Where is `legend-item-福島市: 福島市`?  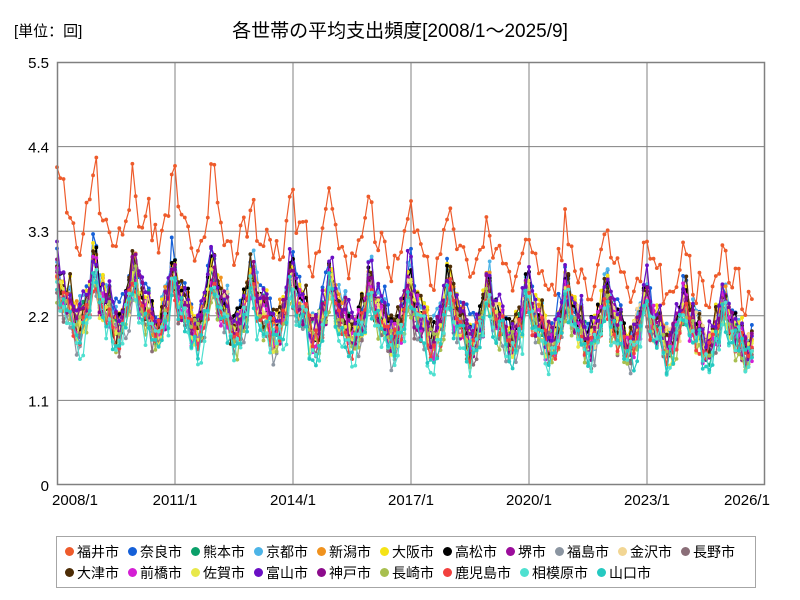
legend-item-福島市: 福島市 is located at coordinates (582, 552).